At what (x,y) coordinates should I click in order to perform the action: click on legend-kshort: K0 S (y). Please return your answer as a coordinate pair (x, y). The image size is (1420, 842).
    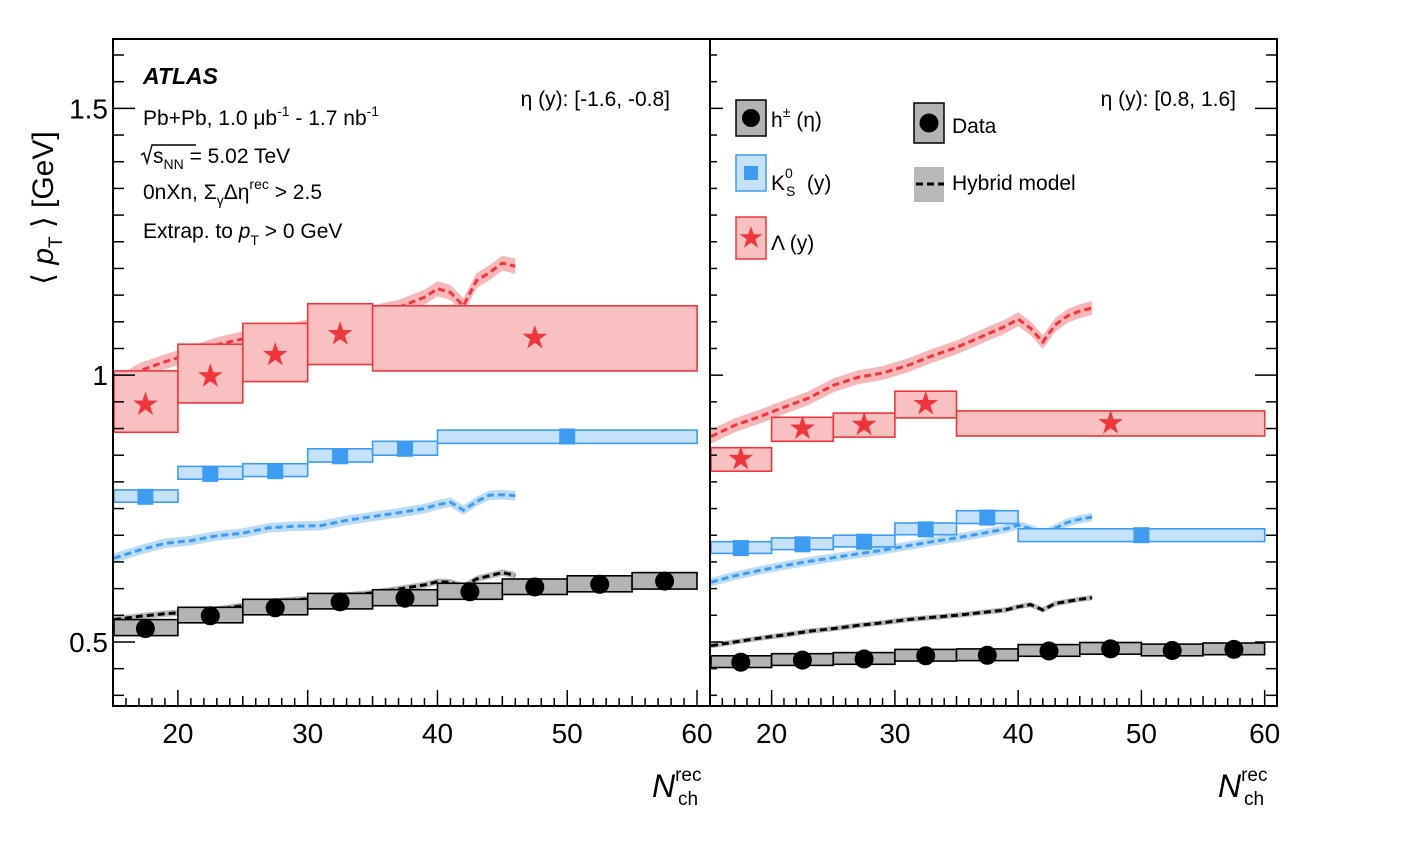
    Looking at the image, I should click on (783, 176).